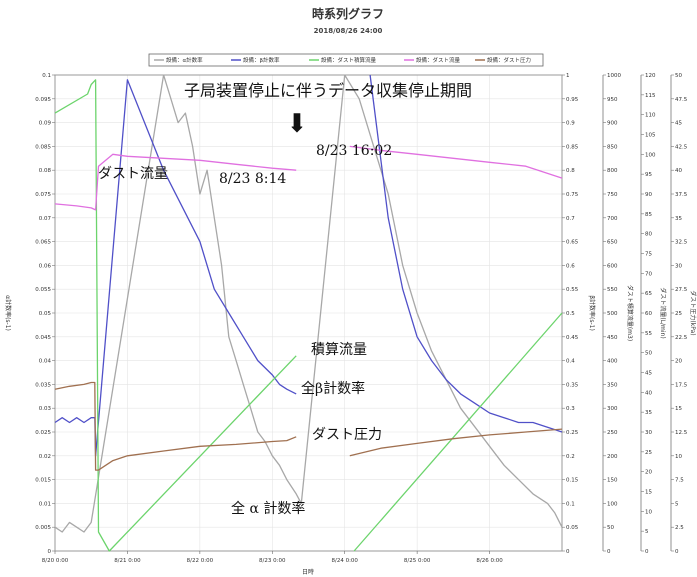 This screenshot has height=577, width=697. I want to click on beta-tick-label: 0.3, so click(570, 409).